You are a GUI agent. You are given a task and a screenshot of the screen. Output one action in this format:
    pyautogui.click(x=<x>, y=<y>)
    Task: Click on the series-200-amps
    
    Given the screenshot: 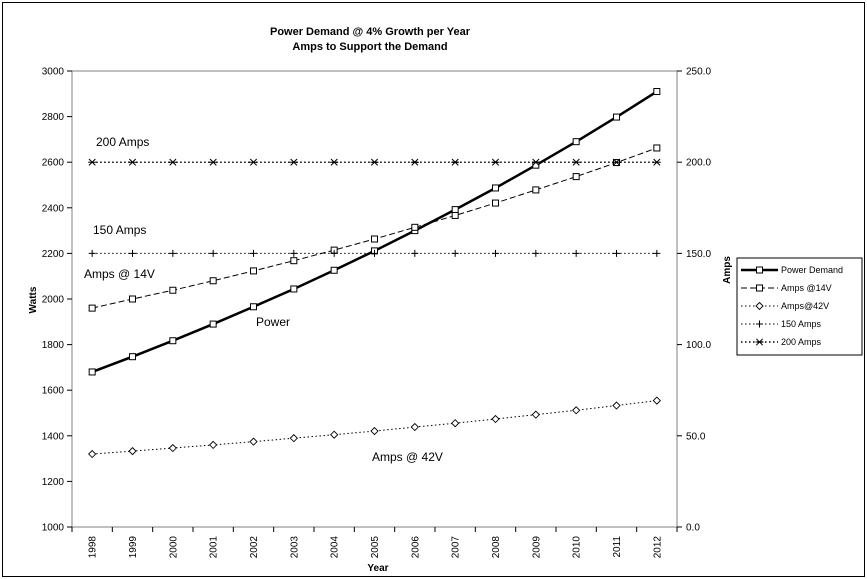 What is the action you would take?
    pyautogui.click(x=374, y=162)
    